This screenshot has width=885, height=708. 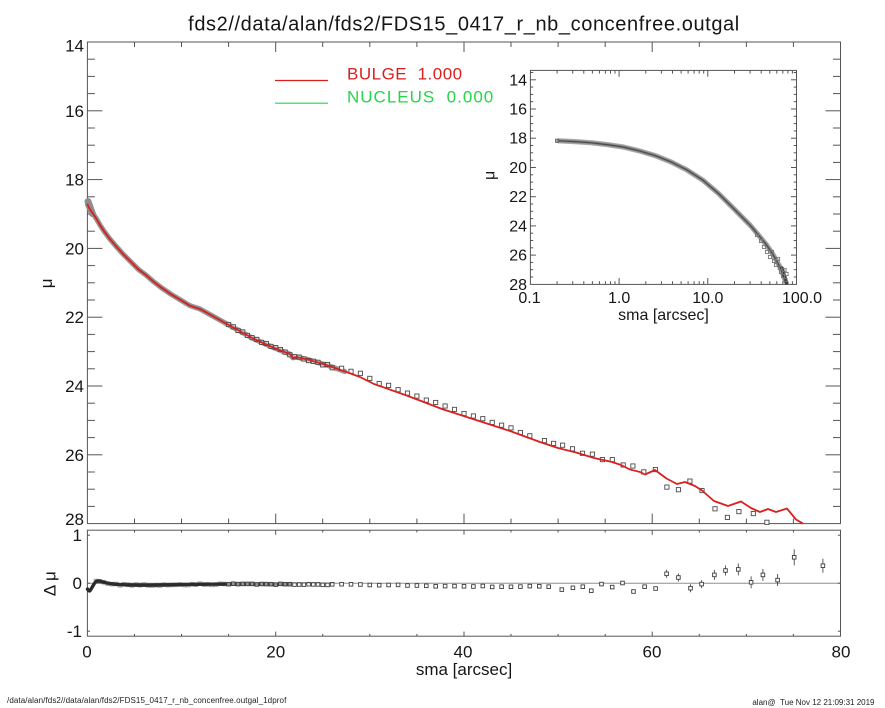 What do you see at coordinates (529, 298) in the screenshot?
I see `svg-text: 0.1` at bounding box center [529, 298].